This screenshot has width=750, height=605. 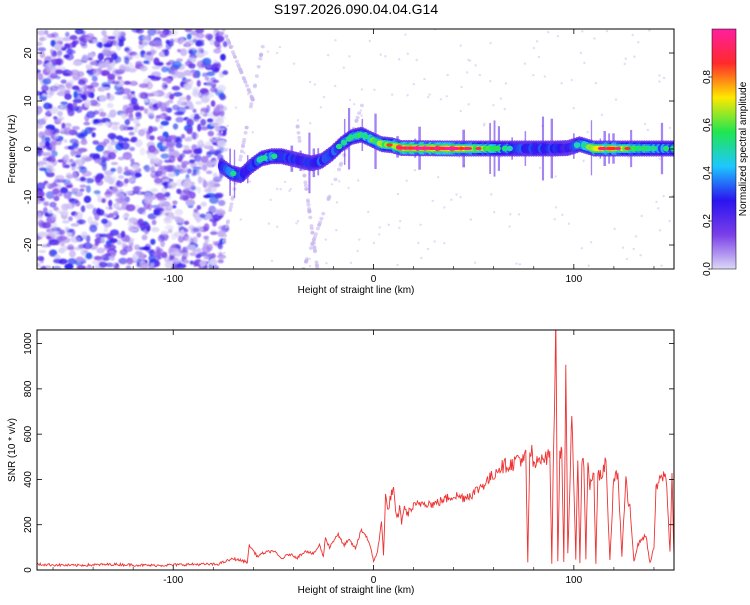 I want to click on spectrogram-x-axis-label: Height of straight line (km), so click(x=356, y=290).